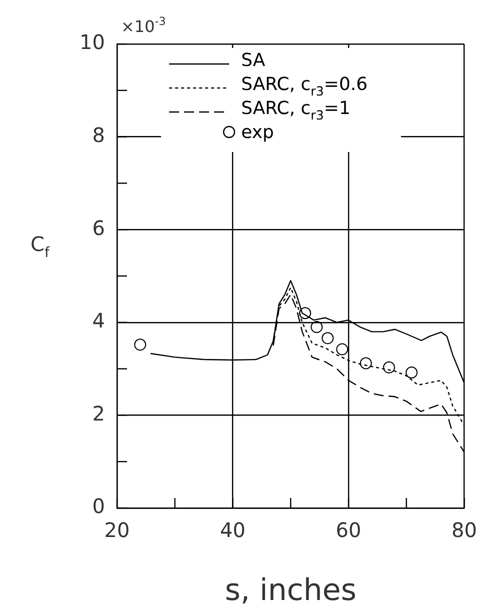 The height and width of the screenshot is (615, 489). Describe the element at coordinates (98, 228) in the screenshot. I see `y-tick-label: 6` at that location.